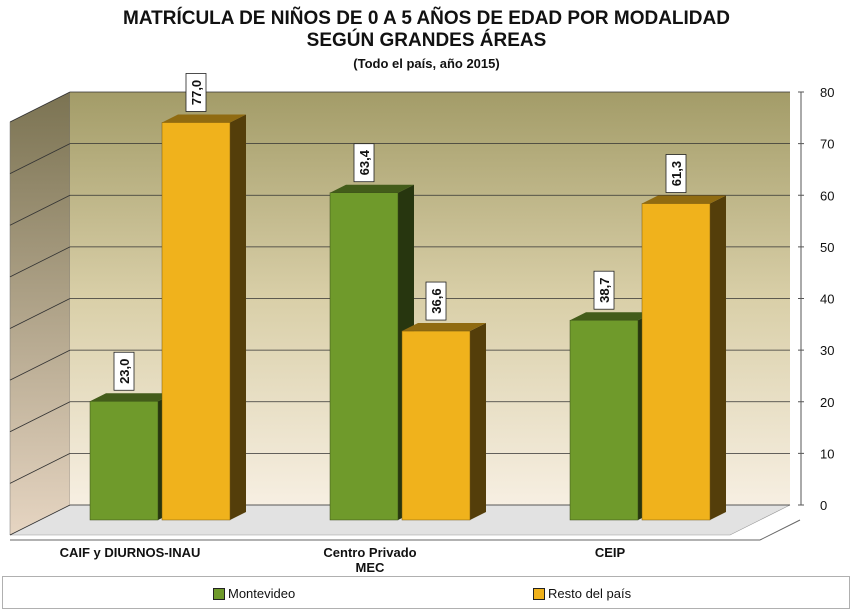 Image resolution: width=853 pixels, height=611 pixels. I want to click on data-label-text: 38,7, so click(604, 290).